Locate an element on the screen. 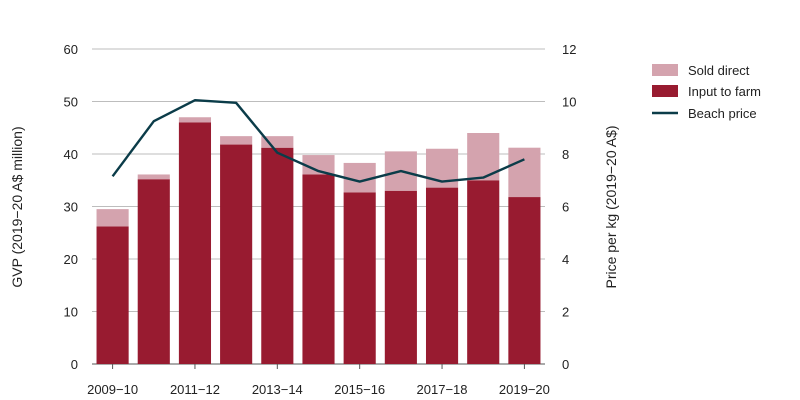 The width and height of the screenshot is (800, 400). y-tick-label: 0 is located at coordinates (74, 364).